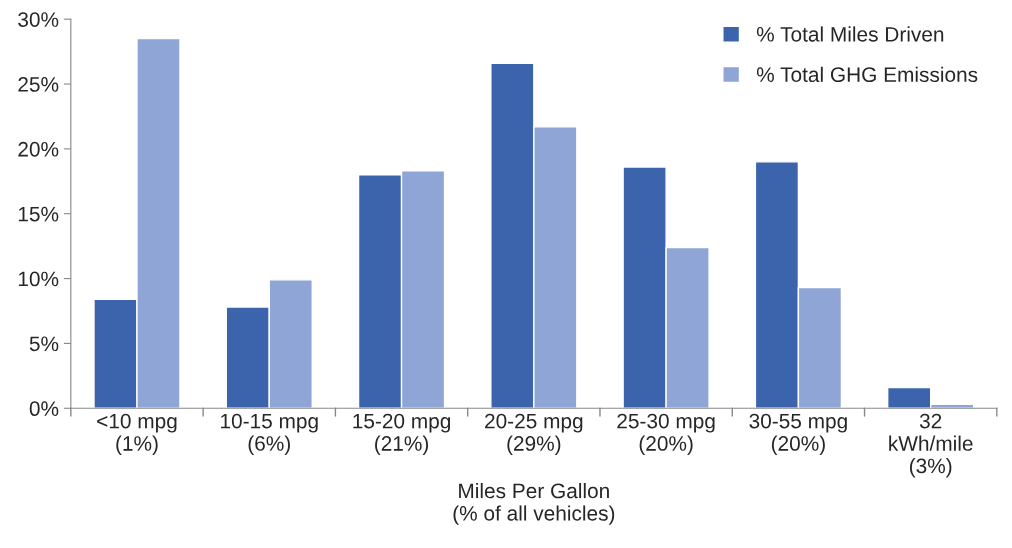 Image resolution: width=1012 pixels, height=548 pixels. What do you see at coordinates (402, 434) in the screenshot?
I see `x-tick-label: 15-20 mpg (21%)` at bounding box center [402, 434].